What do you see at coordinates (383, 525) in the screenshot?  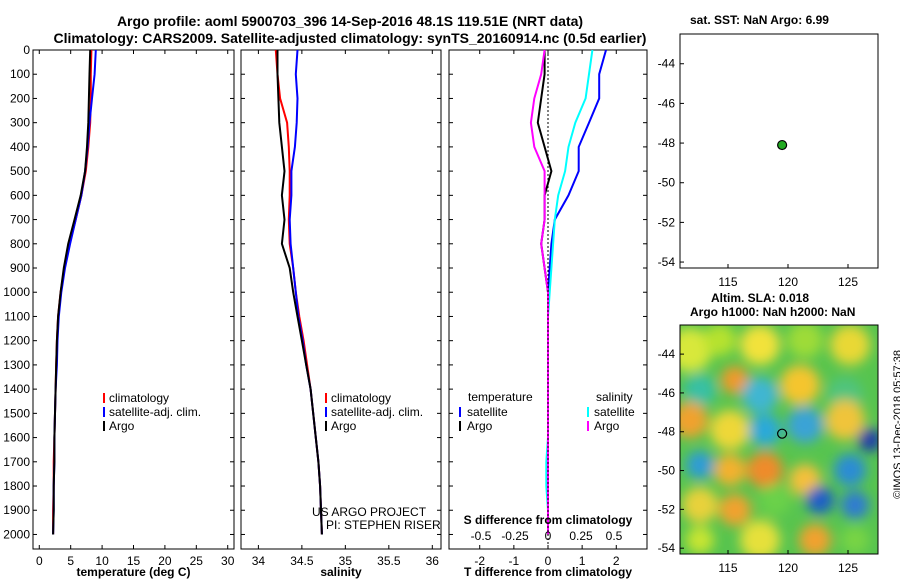 I see `credit-line-2: PI: STEPHEN RISER` at bounding box center [383, 525].